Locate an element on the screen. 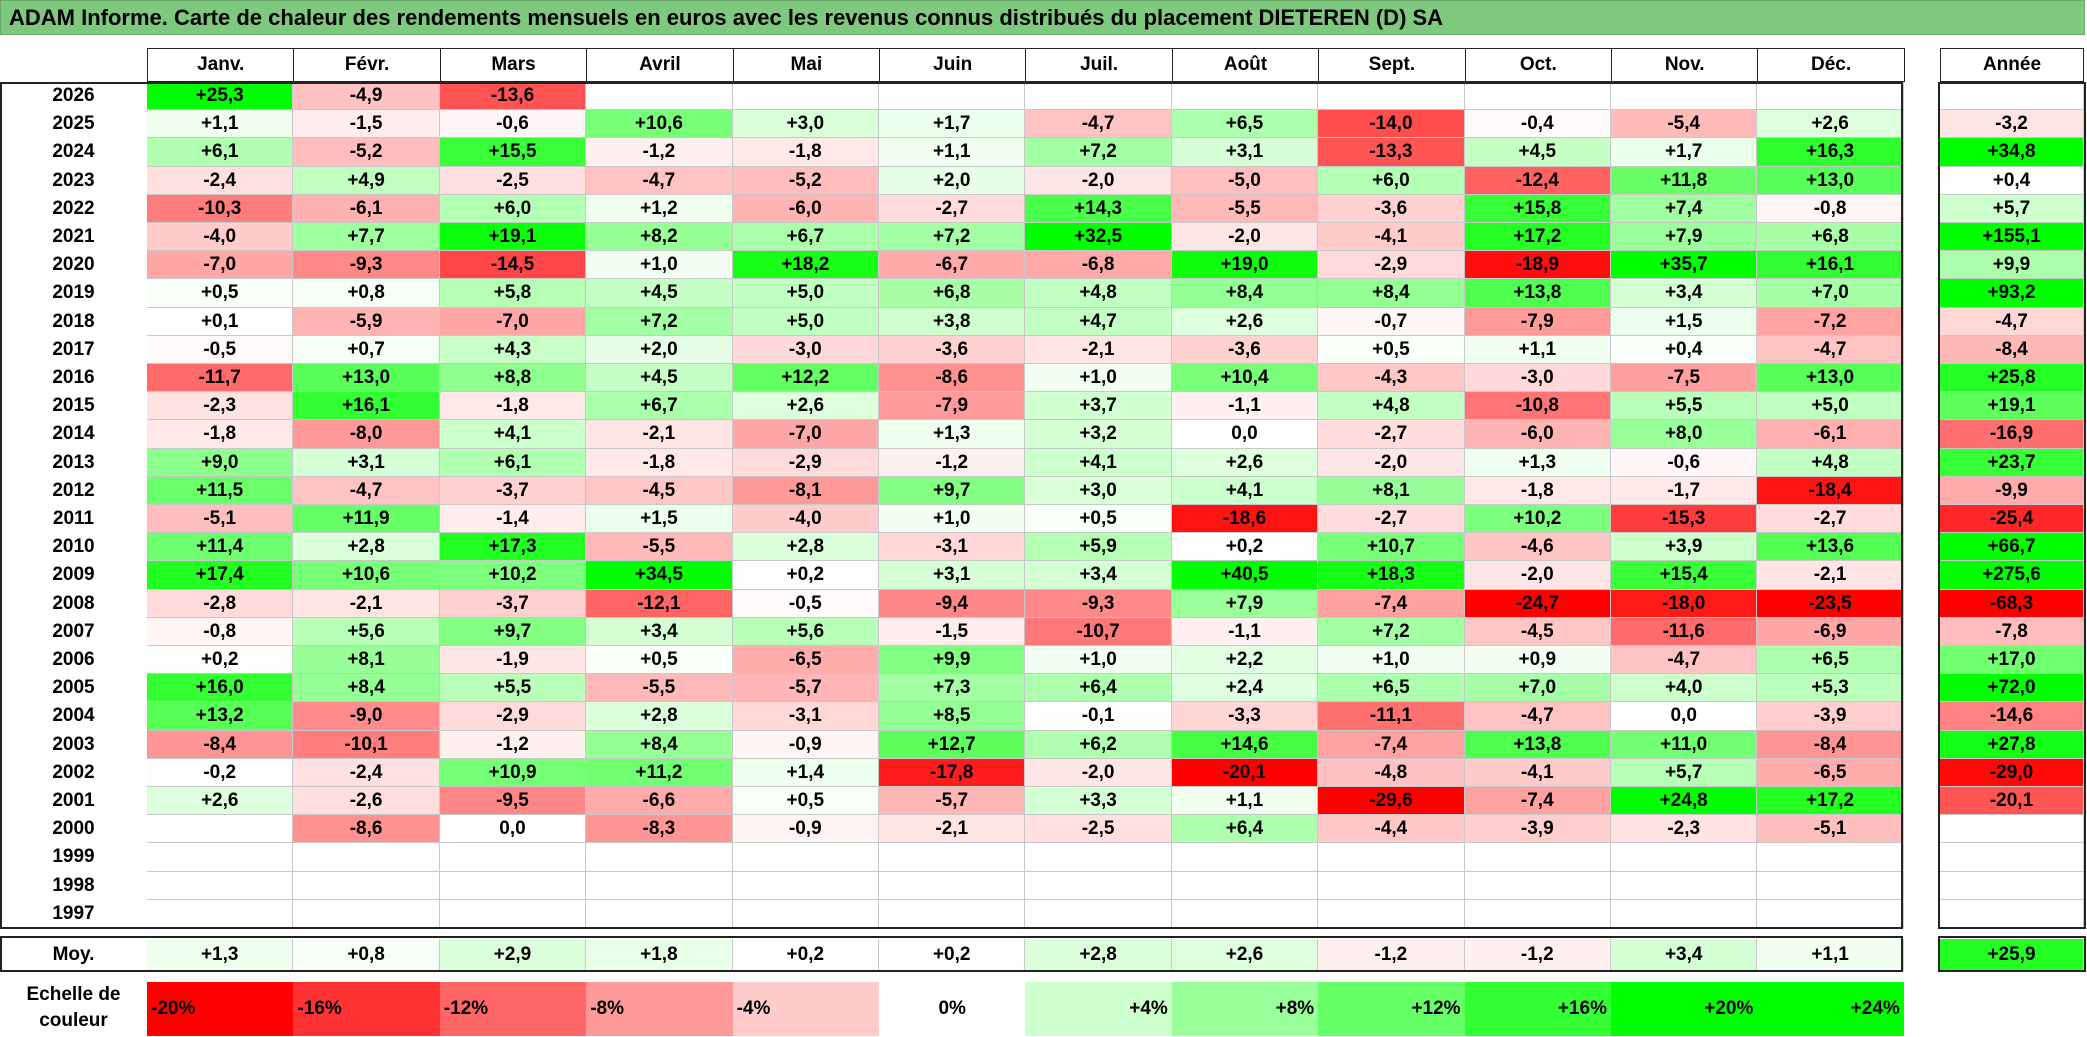 The width and height of the screenshot is (2087, 1037). average-cell: +1,3 is located at coordinates (220, 955).